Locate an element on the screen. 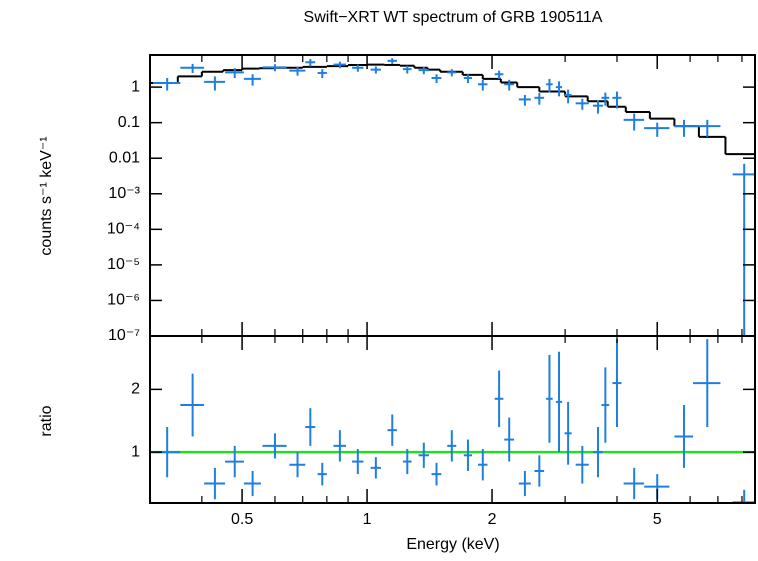 The width and height of the screenshot is (758, 561). y-axis-label: counts s⁻¹ keV⁻¹ is located at coordinates (46, 195).